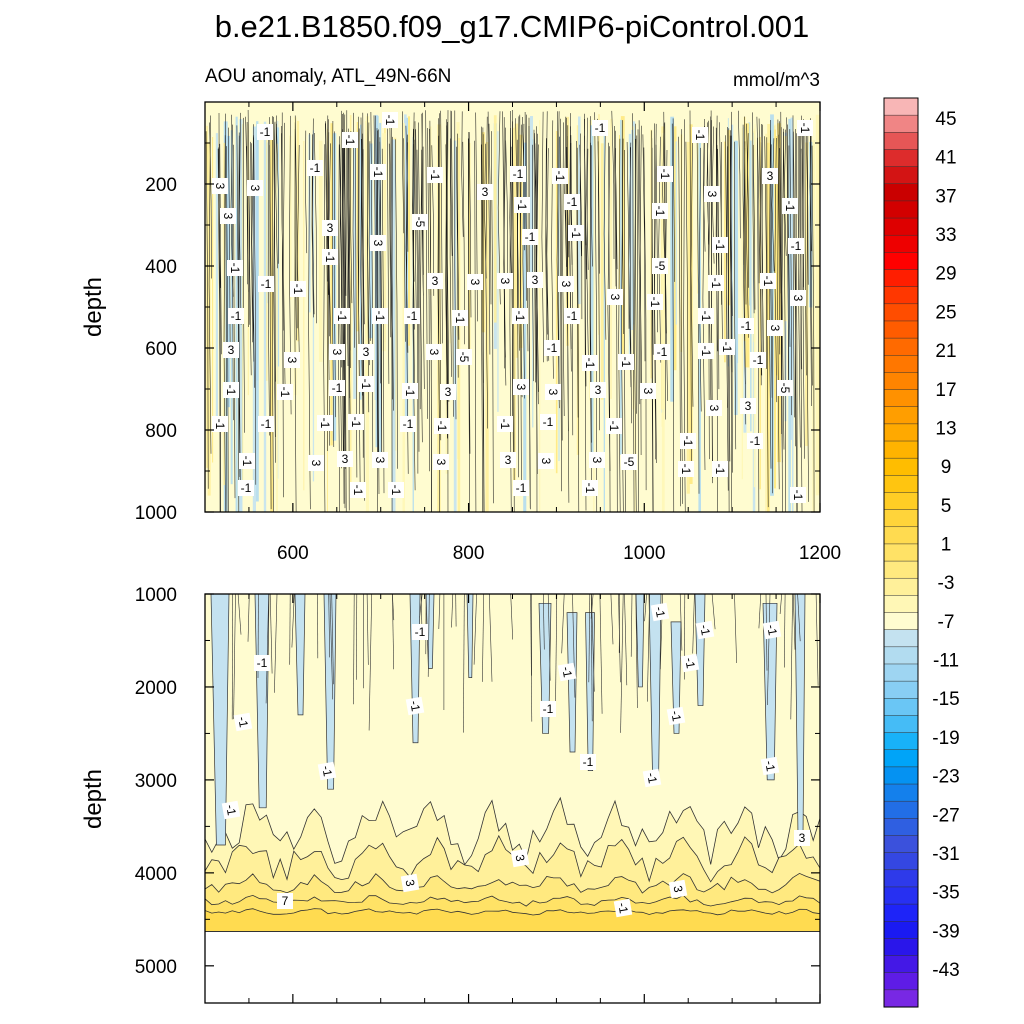 The height and width of the screenshot is (1024, 1024). I want to click on y-tick-label: 800, so click(161, 431).